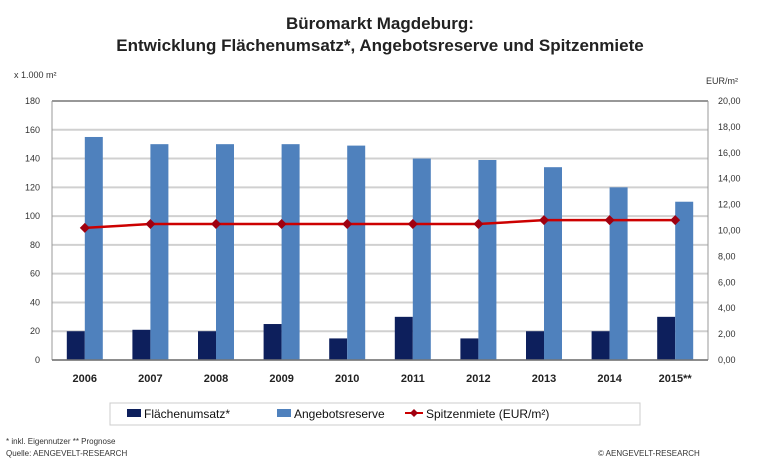  What do you see at coordinates (729, 179) in the screenshot?
I see `y2-tick-label: 14,00` at bounding box center [729, 179].